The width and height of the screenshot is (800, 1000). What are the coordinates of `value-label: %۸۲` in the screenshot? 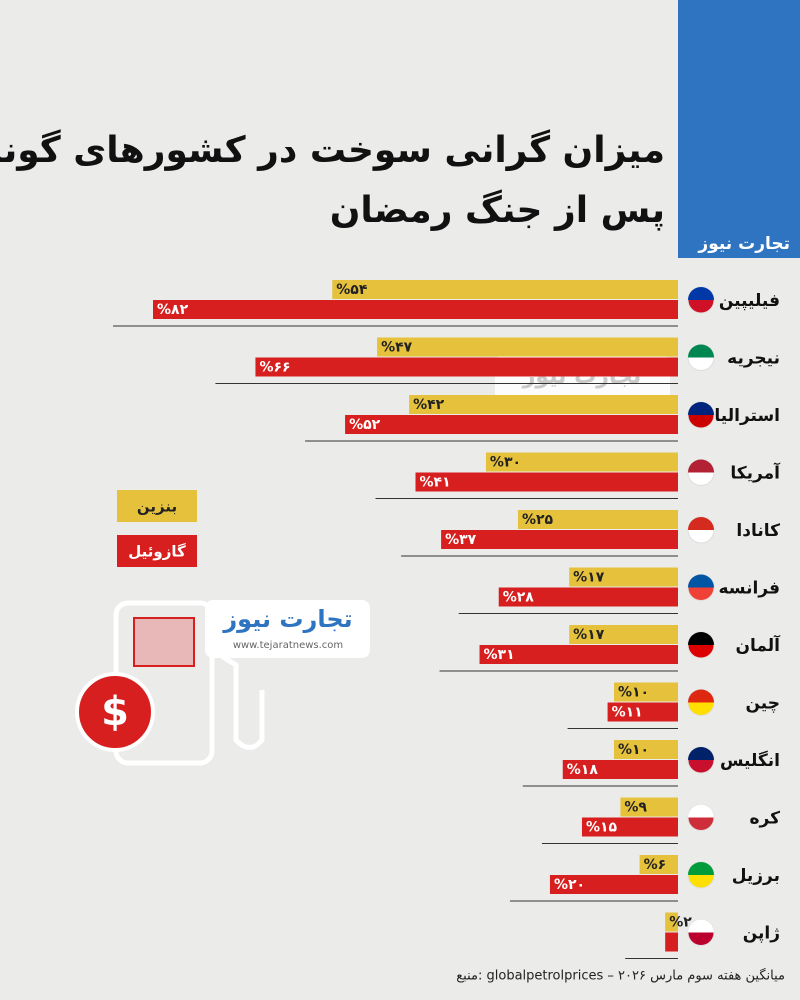 It's located at (173, 310).